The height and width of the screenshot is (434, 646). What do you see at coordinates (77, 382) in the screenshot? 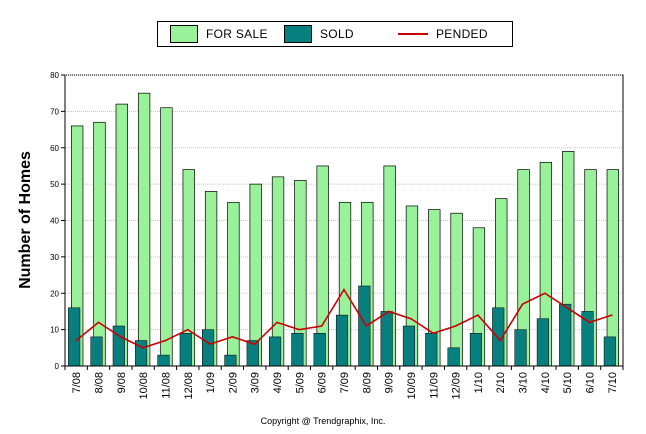
I see `x-tick-label: 7/08` at bounding box center [77, 382].